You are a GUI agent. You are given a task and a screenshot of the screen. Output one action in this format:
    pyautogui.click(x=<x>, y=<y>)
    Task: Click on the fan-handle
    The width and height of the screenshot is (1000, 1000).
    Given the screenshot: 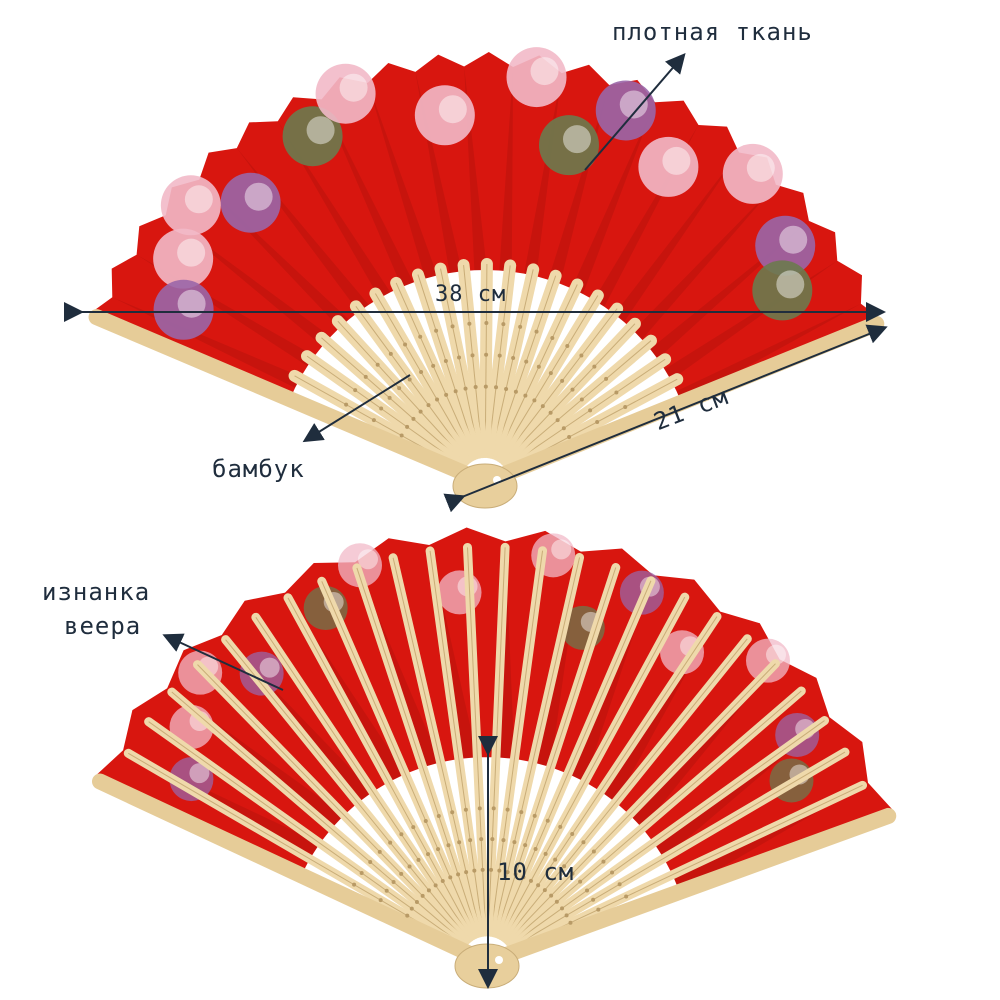 What is the action you would take?
    pyautogui.click(x=485, y=486)
    